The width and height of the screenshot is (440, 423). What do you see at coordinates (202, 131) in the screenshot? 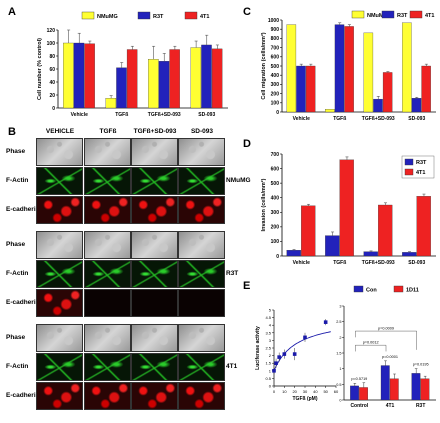
I see `column-label-sd093: SD-093` at bounding box center [202, 131].